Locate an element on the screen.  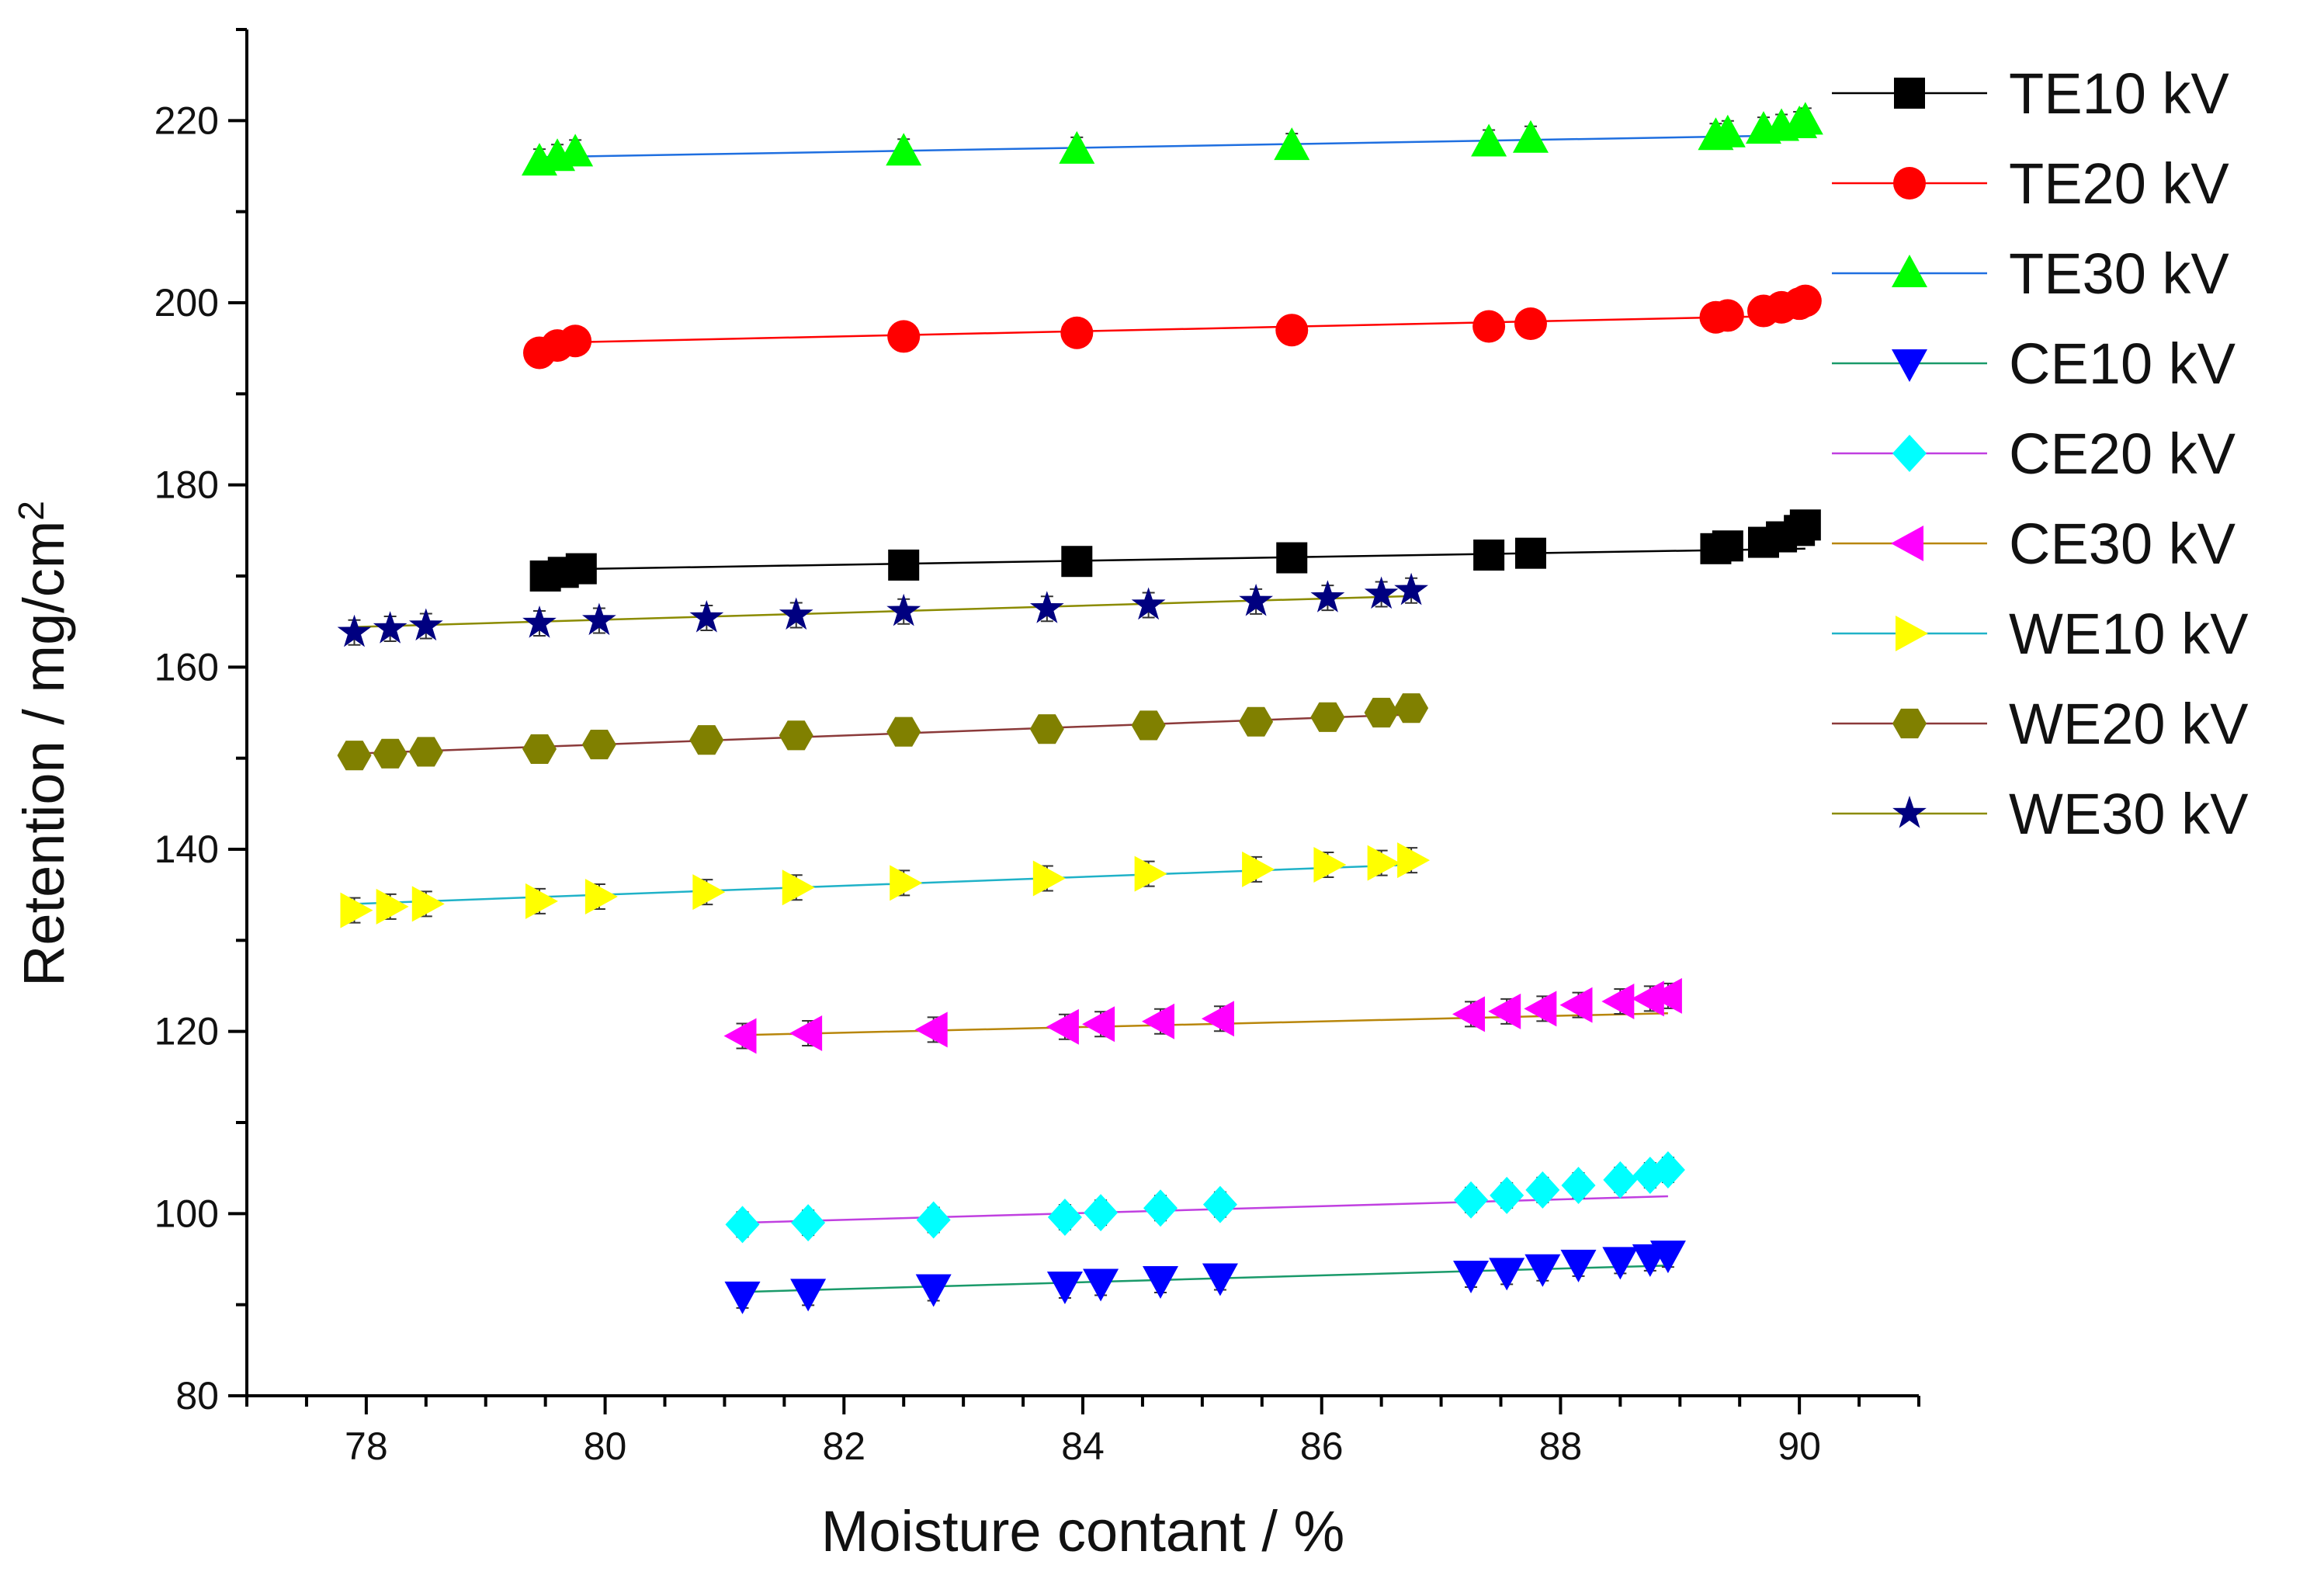
fit-line-te10-kv is located at coordinates (1175, 559).